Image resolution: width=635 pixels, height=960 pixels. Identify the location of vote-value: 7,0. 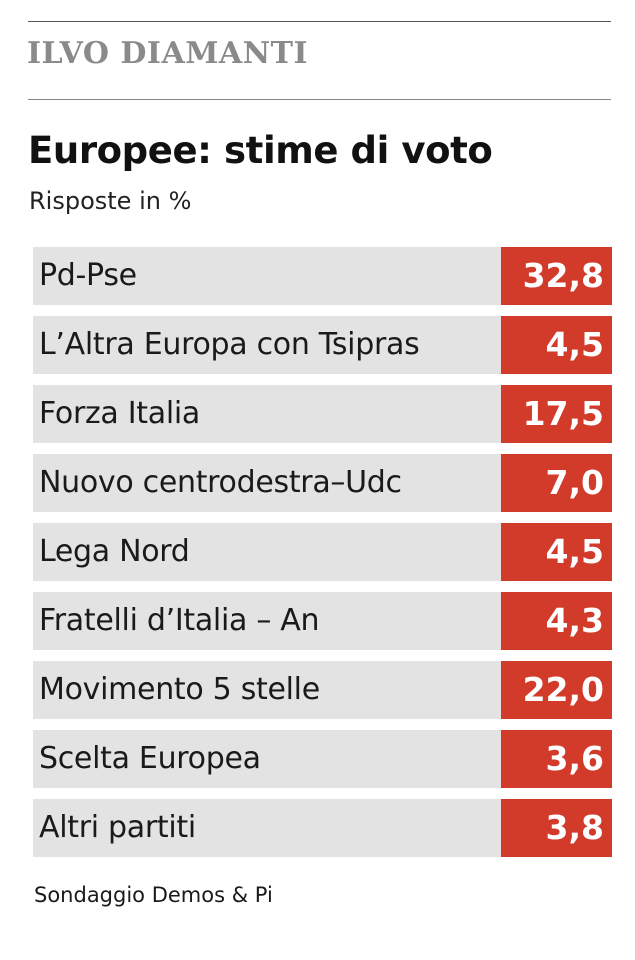
(574, 482).